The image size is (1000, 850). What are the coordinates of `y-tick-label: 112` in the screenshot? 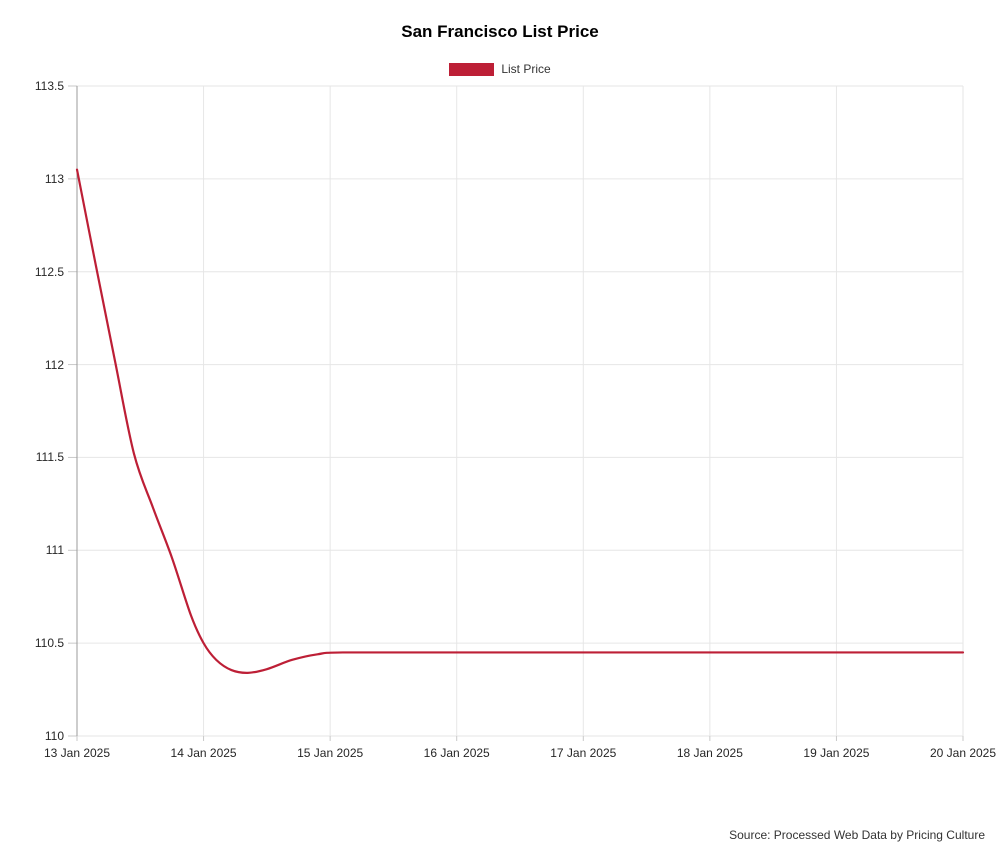 It's located at (54, 364).